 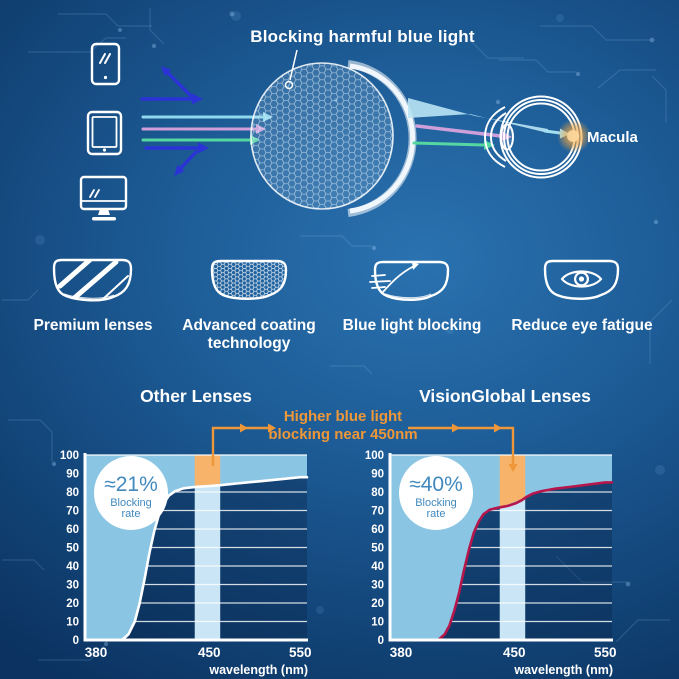 What do you see at coordinates (249, 304) in the screenshot?
I see `feature-advanced-coating: Advanced coating technology` at bounding box center [249, 304].